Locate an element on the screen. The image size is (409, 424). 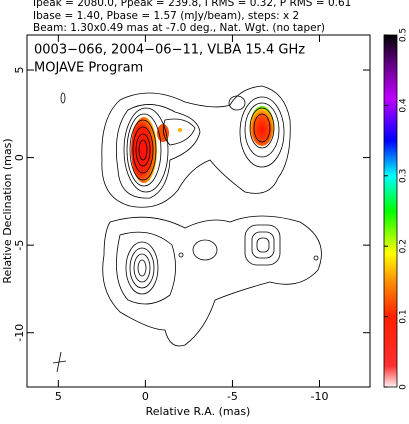
colorbar is located at coordinates (390, 211).